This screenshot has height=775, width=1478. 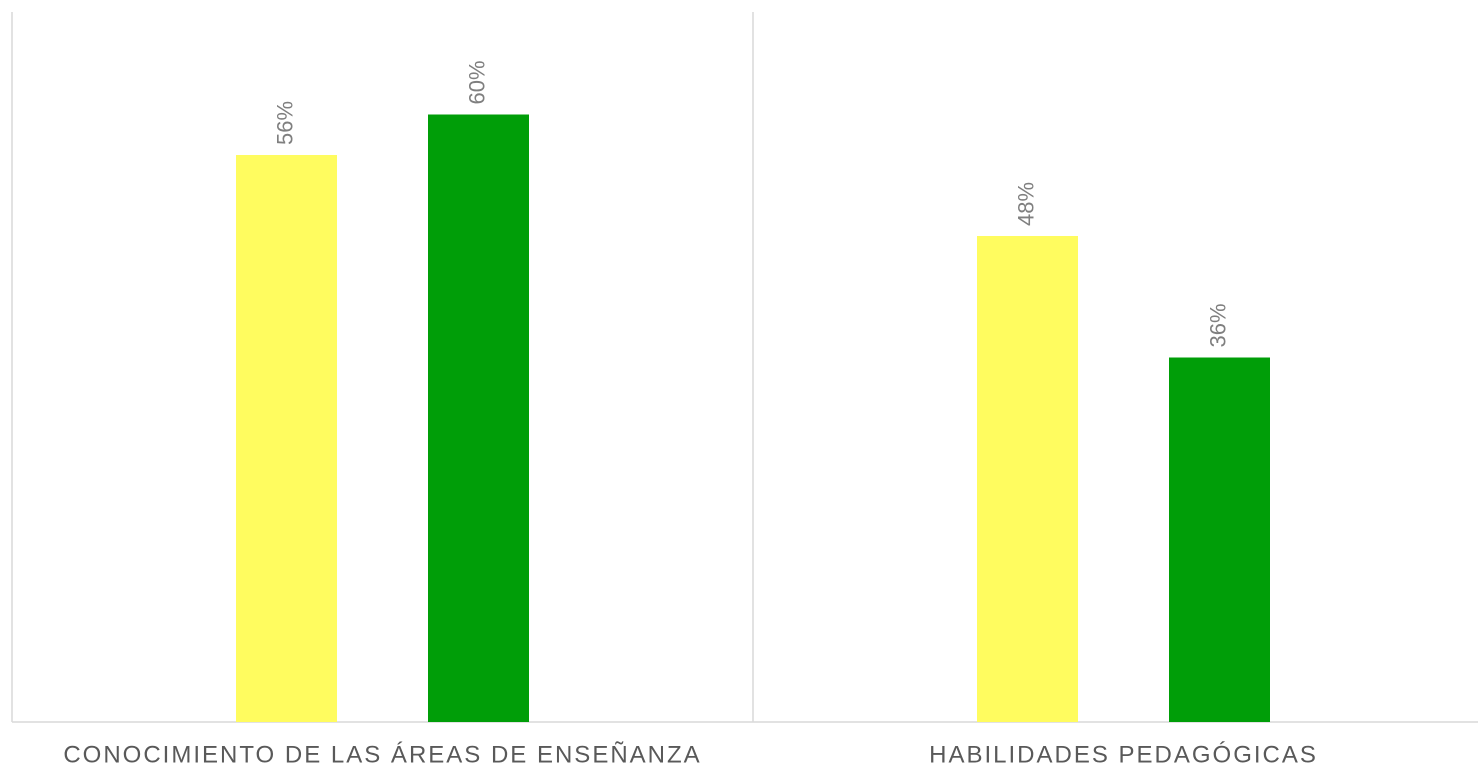 What do you see at coordinates (476, 82) in the screenshot?
I see `data-label: 60%` at bounding box center [476, 82].